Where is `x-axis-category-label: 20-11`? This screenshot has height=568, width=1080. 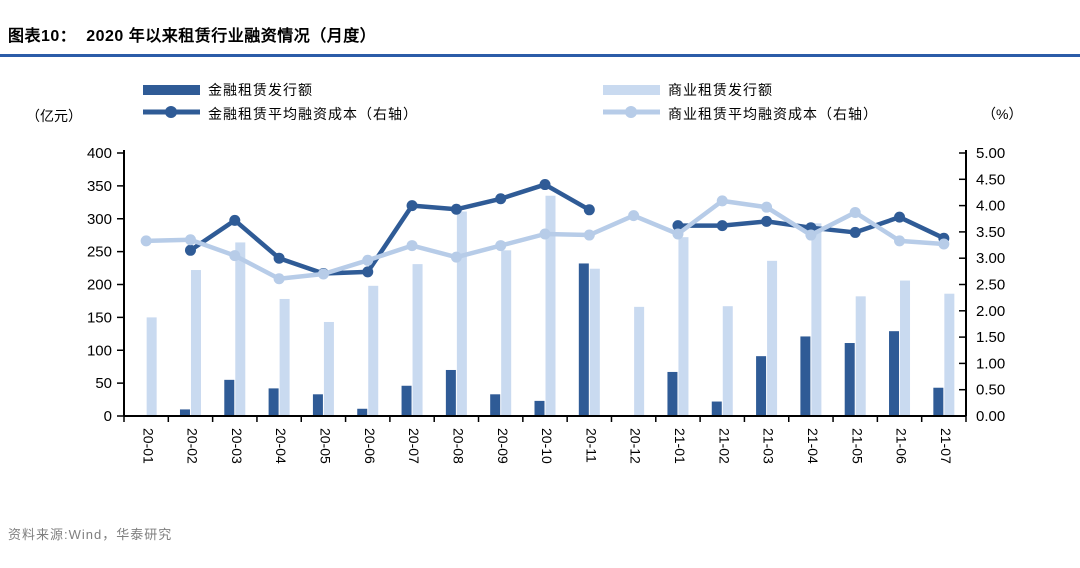
x-axis-category-label: 20-11 is located at coordinates (591, 445).